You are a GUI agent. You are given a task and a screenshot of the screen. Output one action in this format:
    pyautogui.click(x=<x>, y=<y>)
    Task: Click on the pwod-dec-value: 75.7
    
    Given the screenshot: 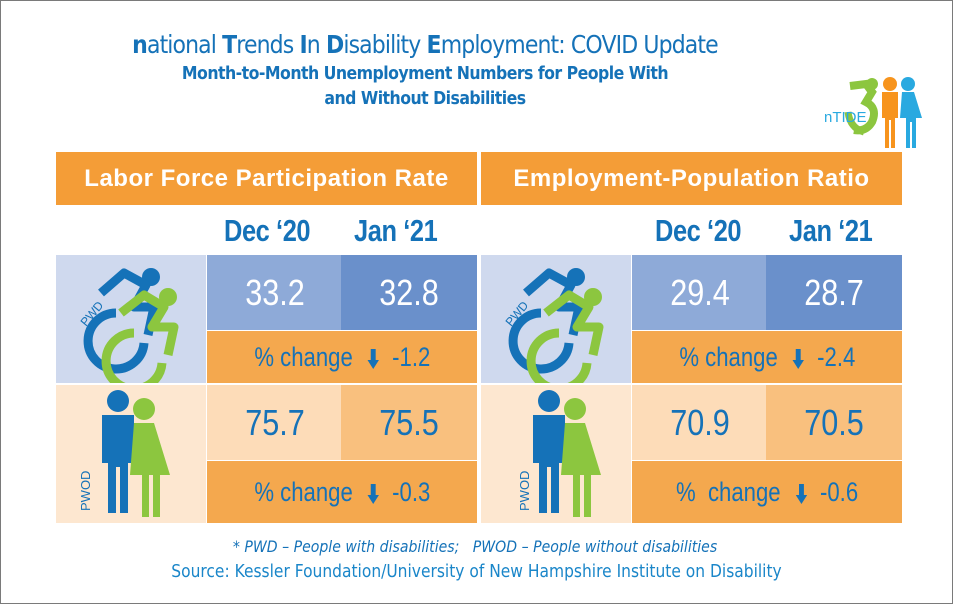 What is the action you would take?
    pyautogui.click(x=275, y=422)
    